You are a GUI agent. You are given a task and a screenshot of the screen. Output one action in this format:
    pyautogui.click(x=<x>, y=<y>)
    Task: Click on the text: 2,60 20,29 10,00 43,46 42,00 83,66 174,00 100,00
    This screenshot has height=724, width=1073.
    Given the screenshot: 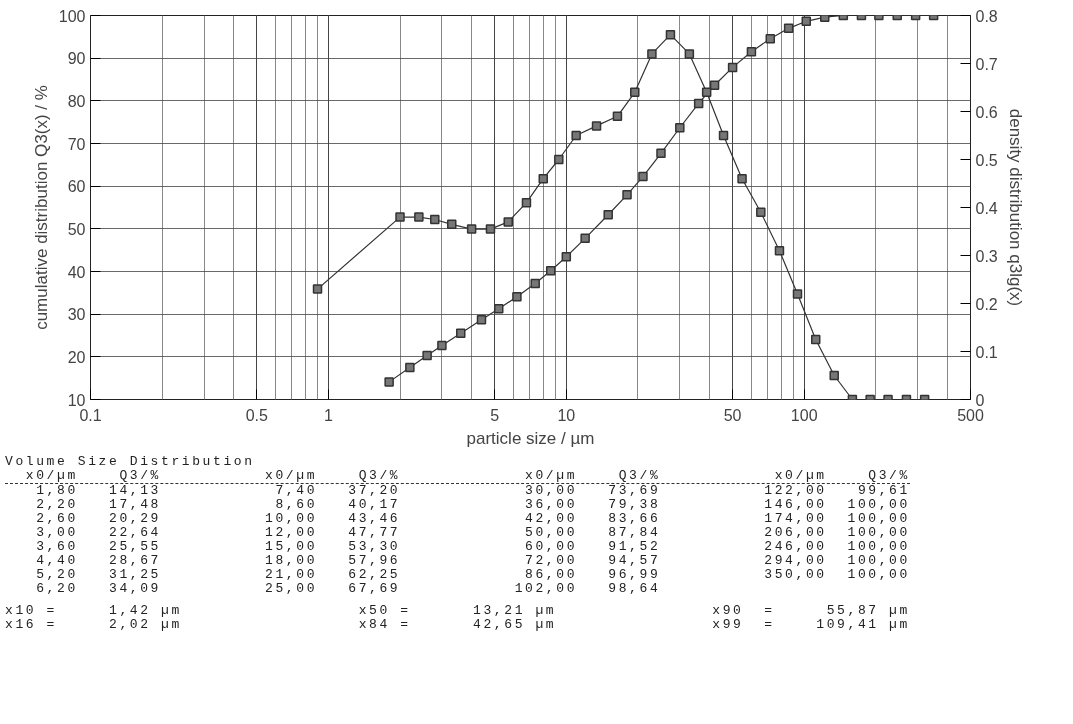 What is the action you would take?
    pyautogui.click(x=472, y=518)
    